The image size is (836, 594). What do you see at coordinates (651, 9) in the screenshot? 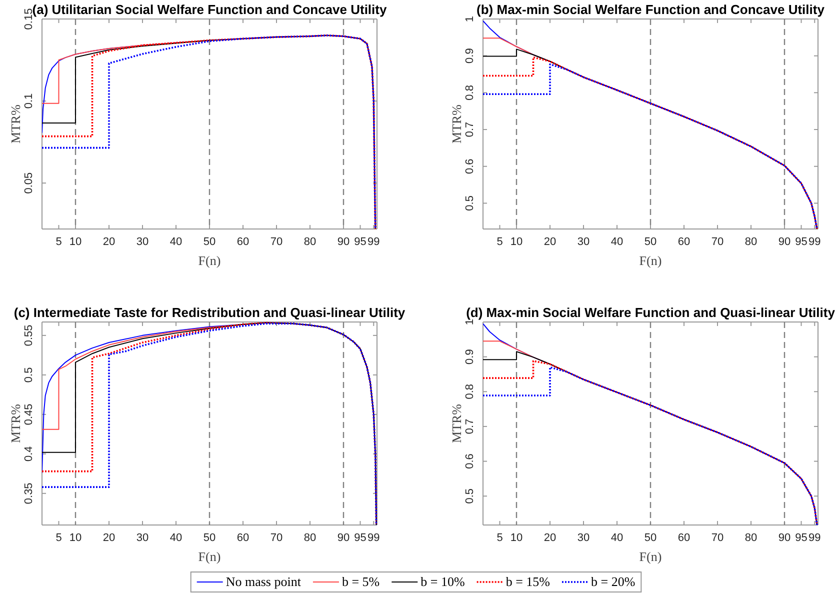
I see `chart-title: (b) Max-min Social Welfare Function and Concave Utility` at bounding box center [651, 9].